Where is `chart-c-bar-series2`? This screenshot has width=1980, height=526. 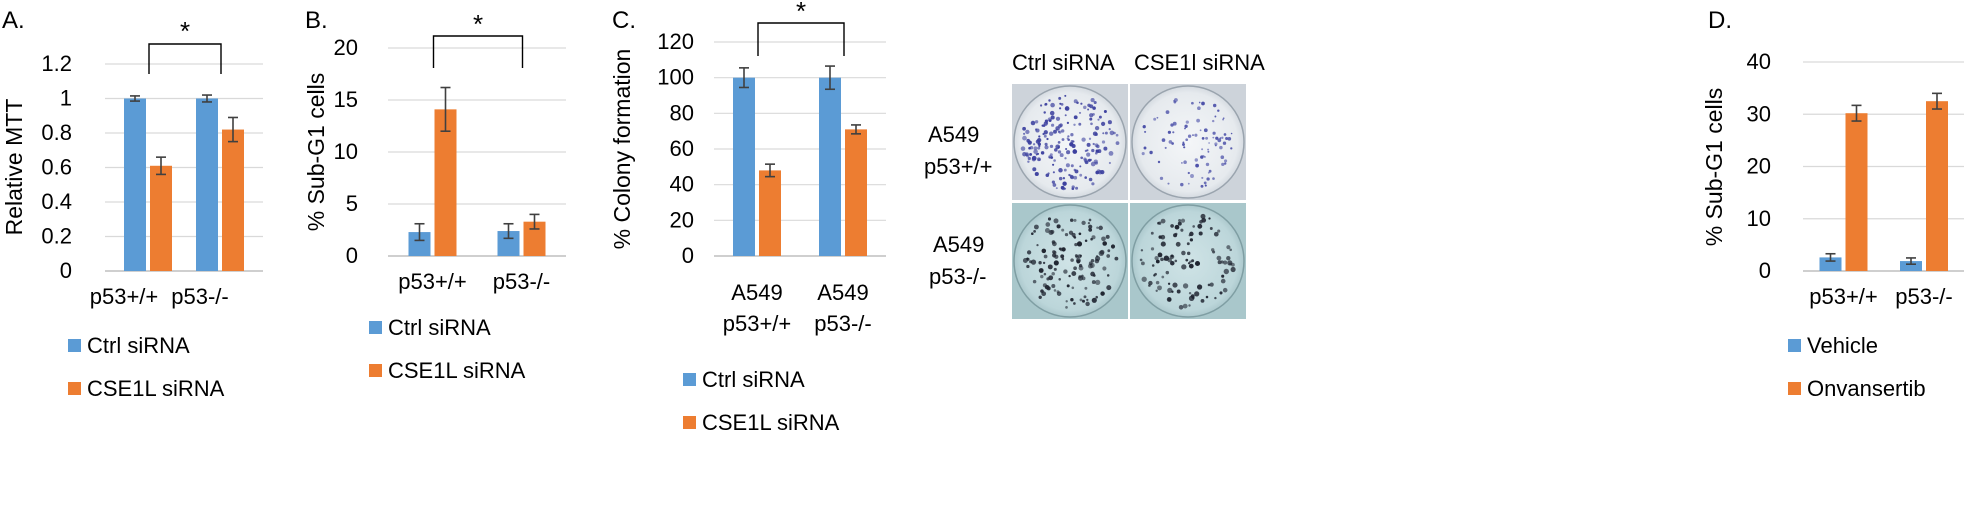
chart-c-bar-series2 is located at coordinates (856, 192).